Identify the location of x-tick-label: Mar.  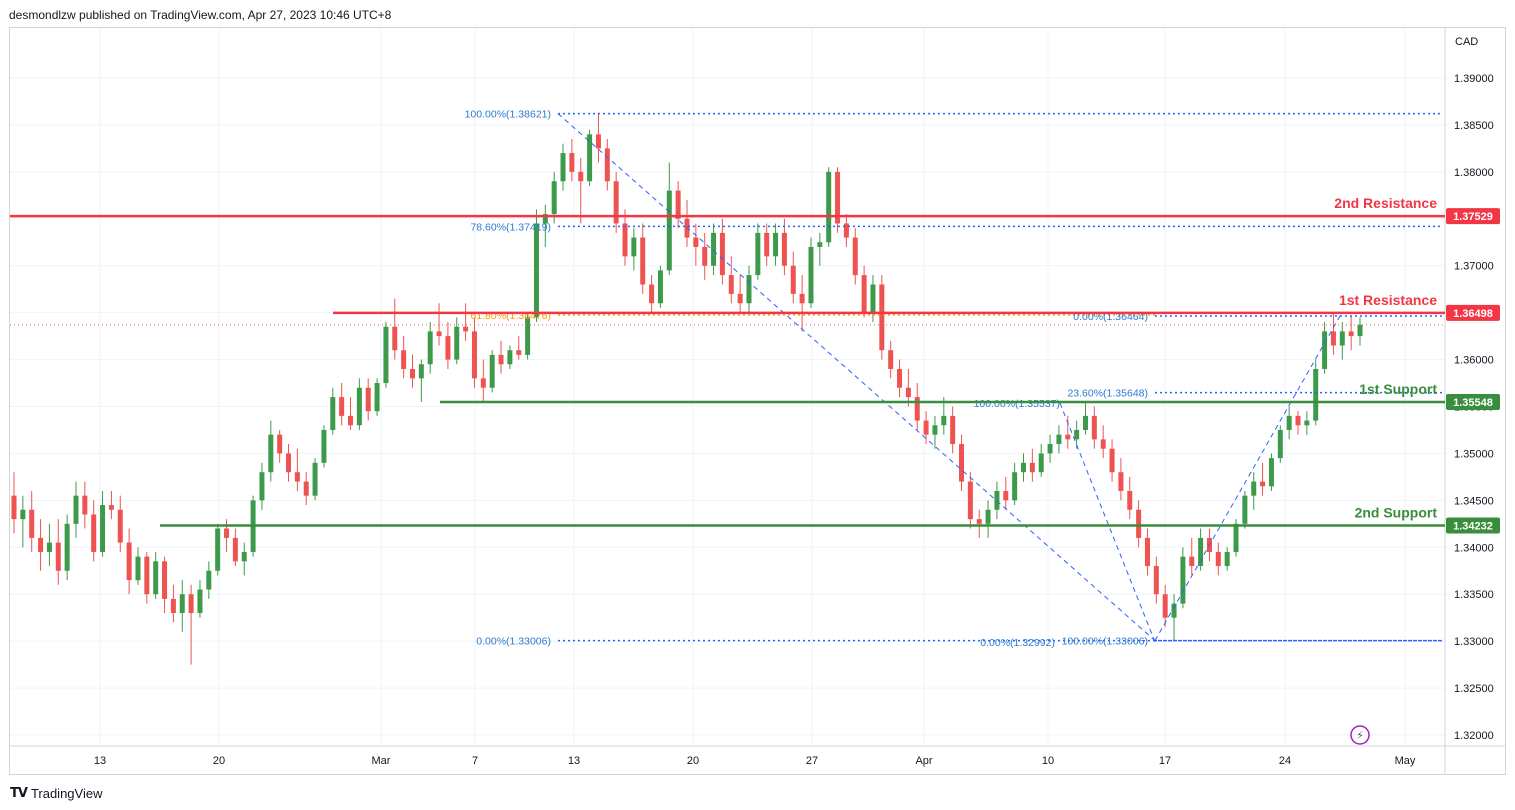
(381, 761).